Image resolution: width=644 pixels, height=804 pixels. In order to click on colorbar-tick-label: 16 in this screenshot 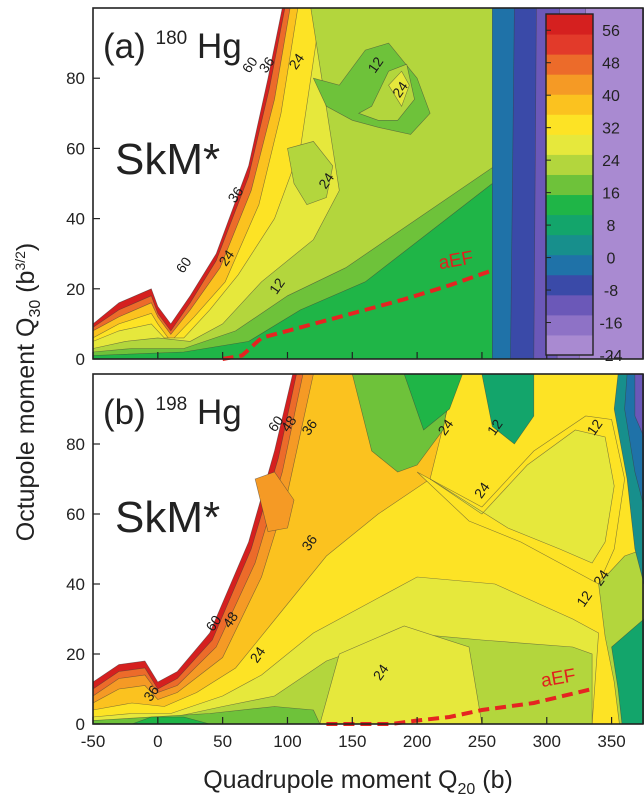, I will do `click(611, 194)`.